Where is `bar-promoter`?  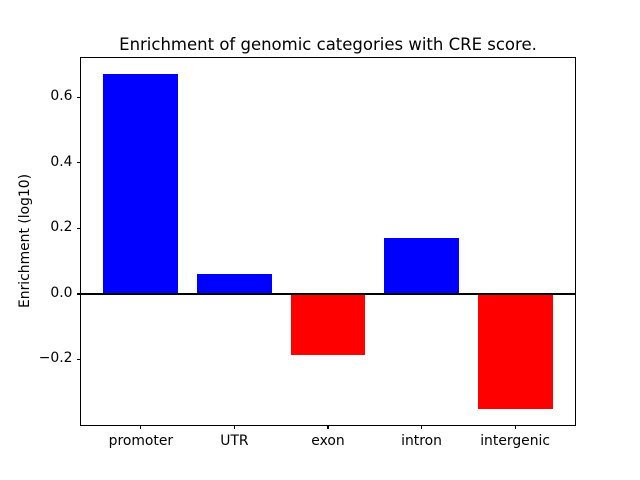
bar-promoter is located at coordinates (141, 184).